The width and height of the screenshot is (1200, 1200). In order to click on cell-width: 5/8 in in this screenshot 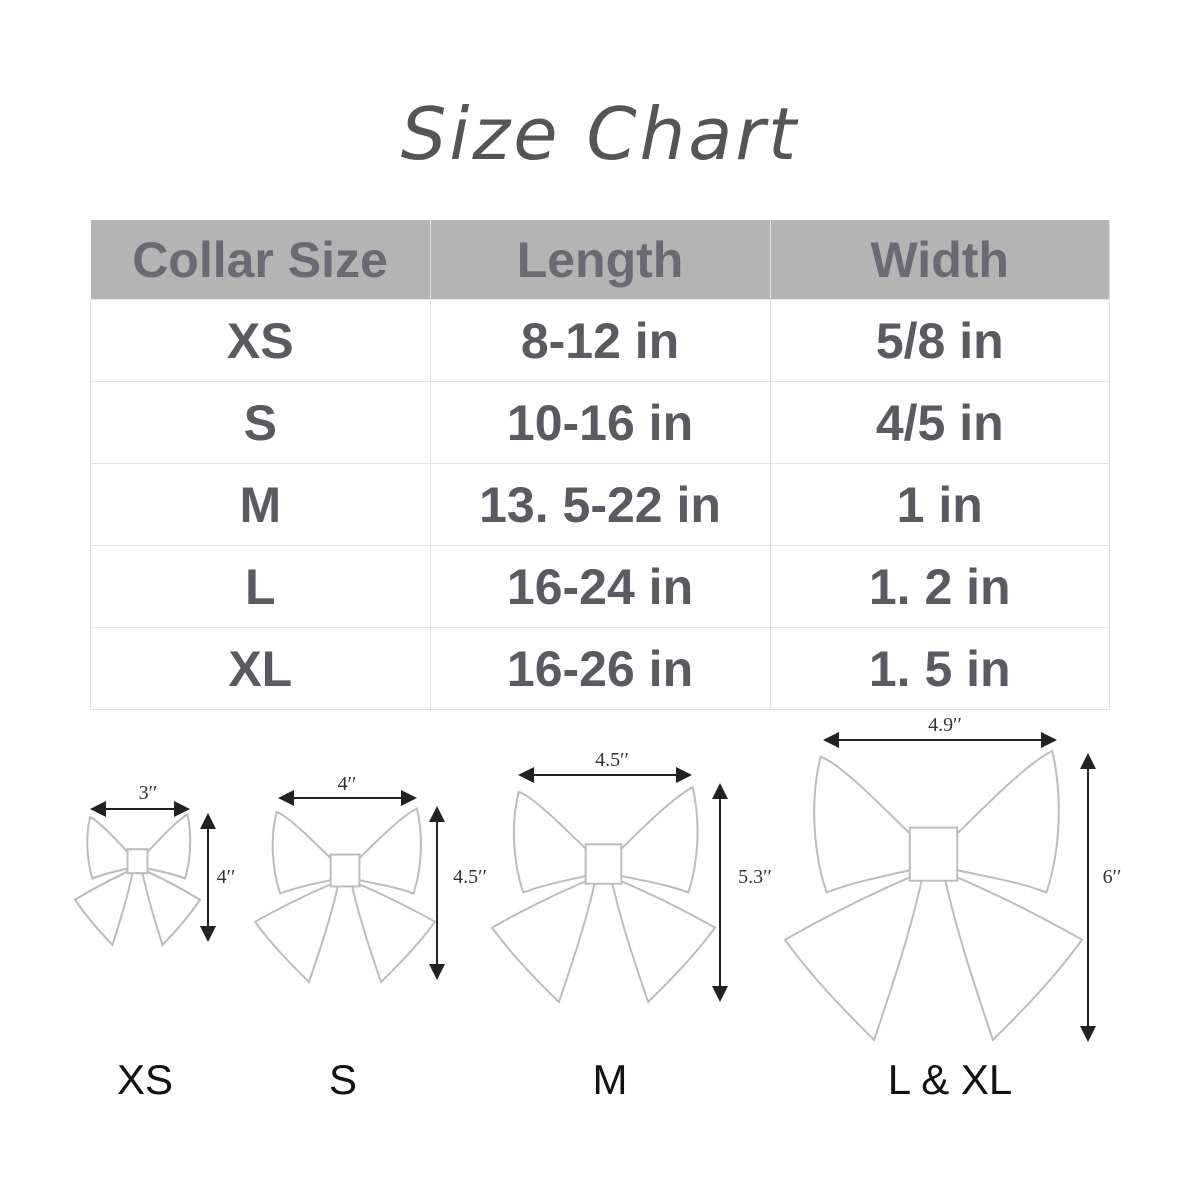, I will do `click(939, 340)`.